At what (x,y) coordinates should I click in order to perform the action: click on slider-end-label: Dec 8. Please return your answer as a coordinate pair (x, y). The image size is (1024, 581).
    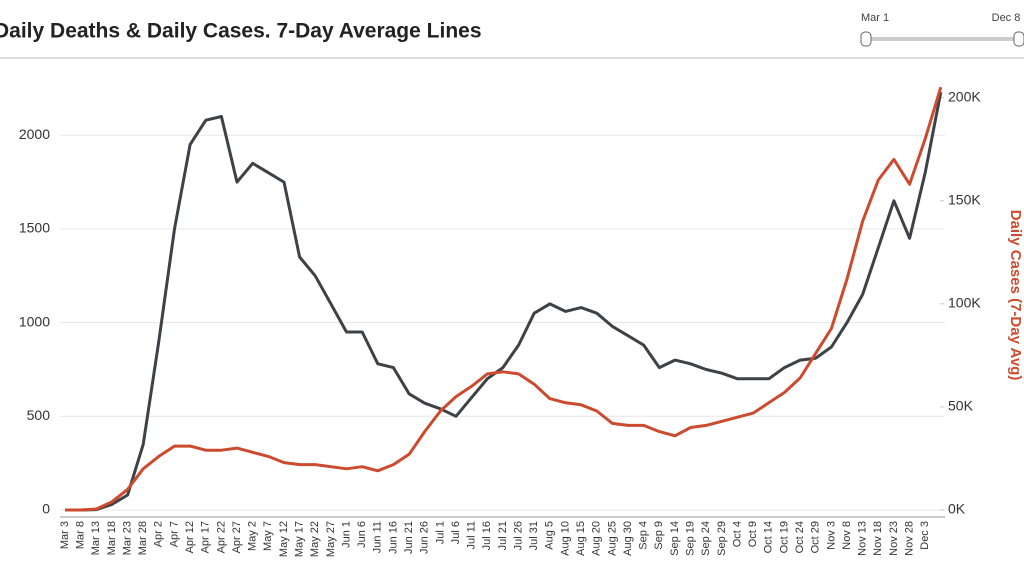
    Looking at the image, I should click on (1006, 18).